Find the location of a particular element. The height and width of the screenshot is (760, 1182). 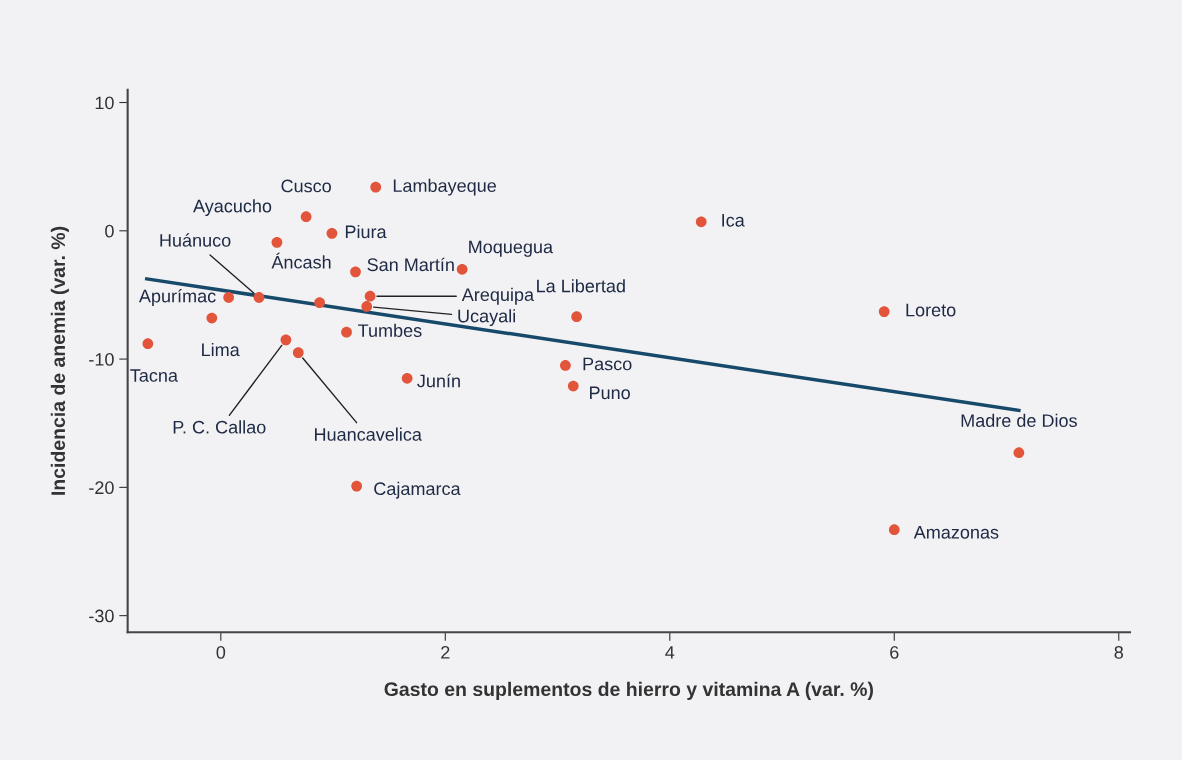

annotation: Áncash is located at coordinates (301, 260).